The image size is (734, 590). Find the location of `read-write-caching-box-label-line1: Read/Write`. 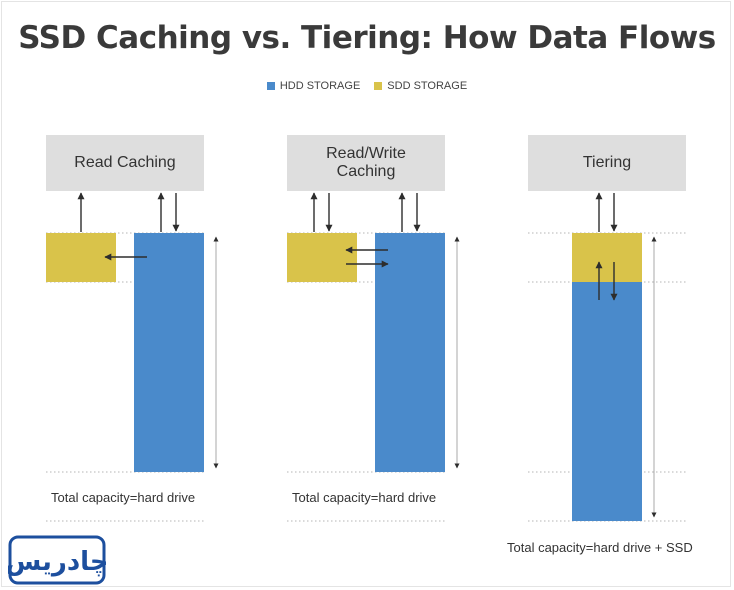

read-write-caching-box-label-line1: Read/Write is located at coordinates (366, 153).